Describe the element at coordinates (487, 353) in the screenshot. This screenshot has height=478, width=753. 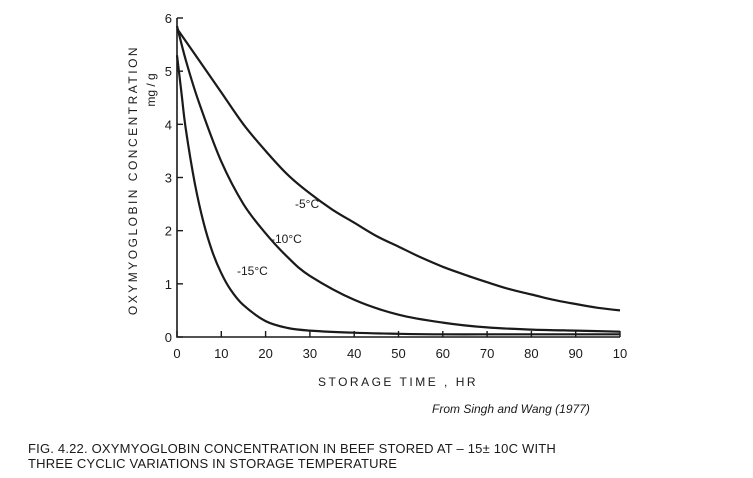
I see `x-tick-label: 70` at that location.